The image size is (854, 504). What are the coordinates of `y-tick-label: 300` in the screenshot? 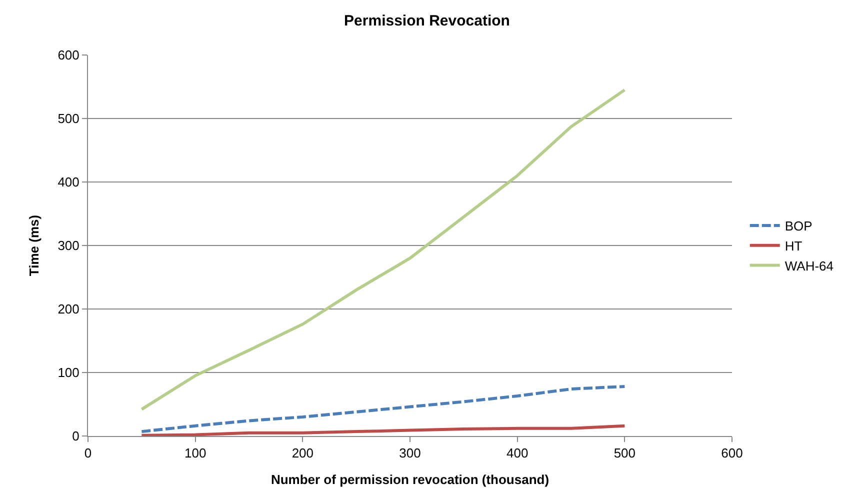 It's located at (69, 246).